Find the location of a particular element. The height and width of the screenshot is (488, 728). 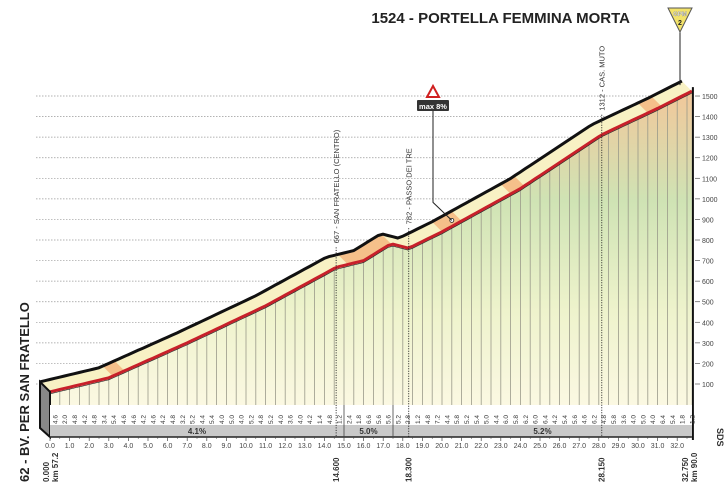

y-tick-label: 1000 is located at coordinates (710, 200).